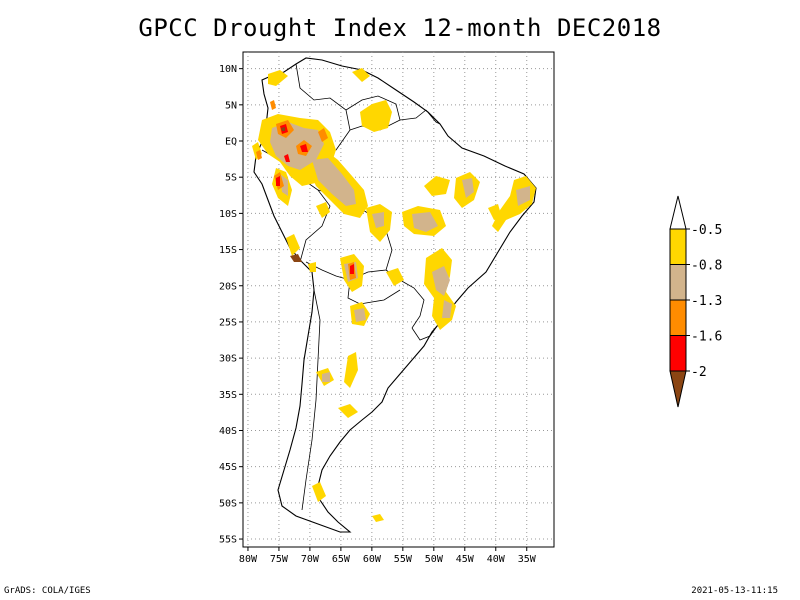  Describe the element at coordinates (706, 230) in the screenshot. I see `colorbar-label: -0.5` at that location.